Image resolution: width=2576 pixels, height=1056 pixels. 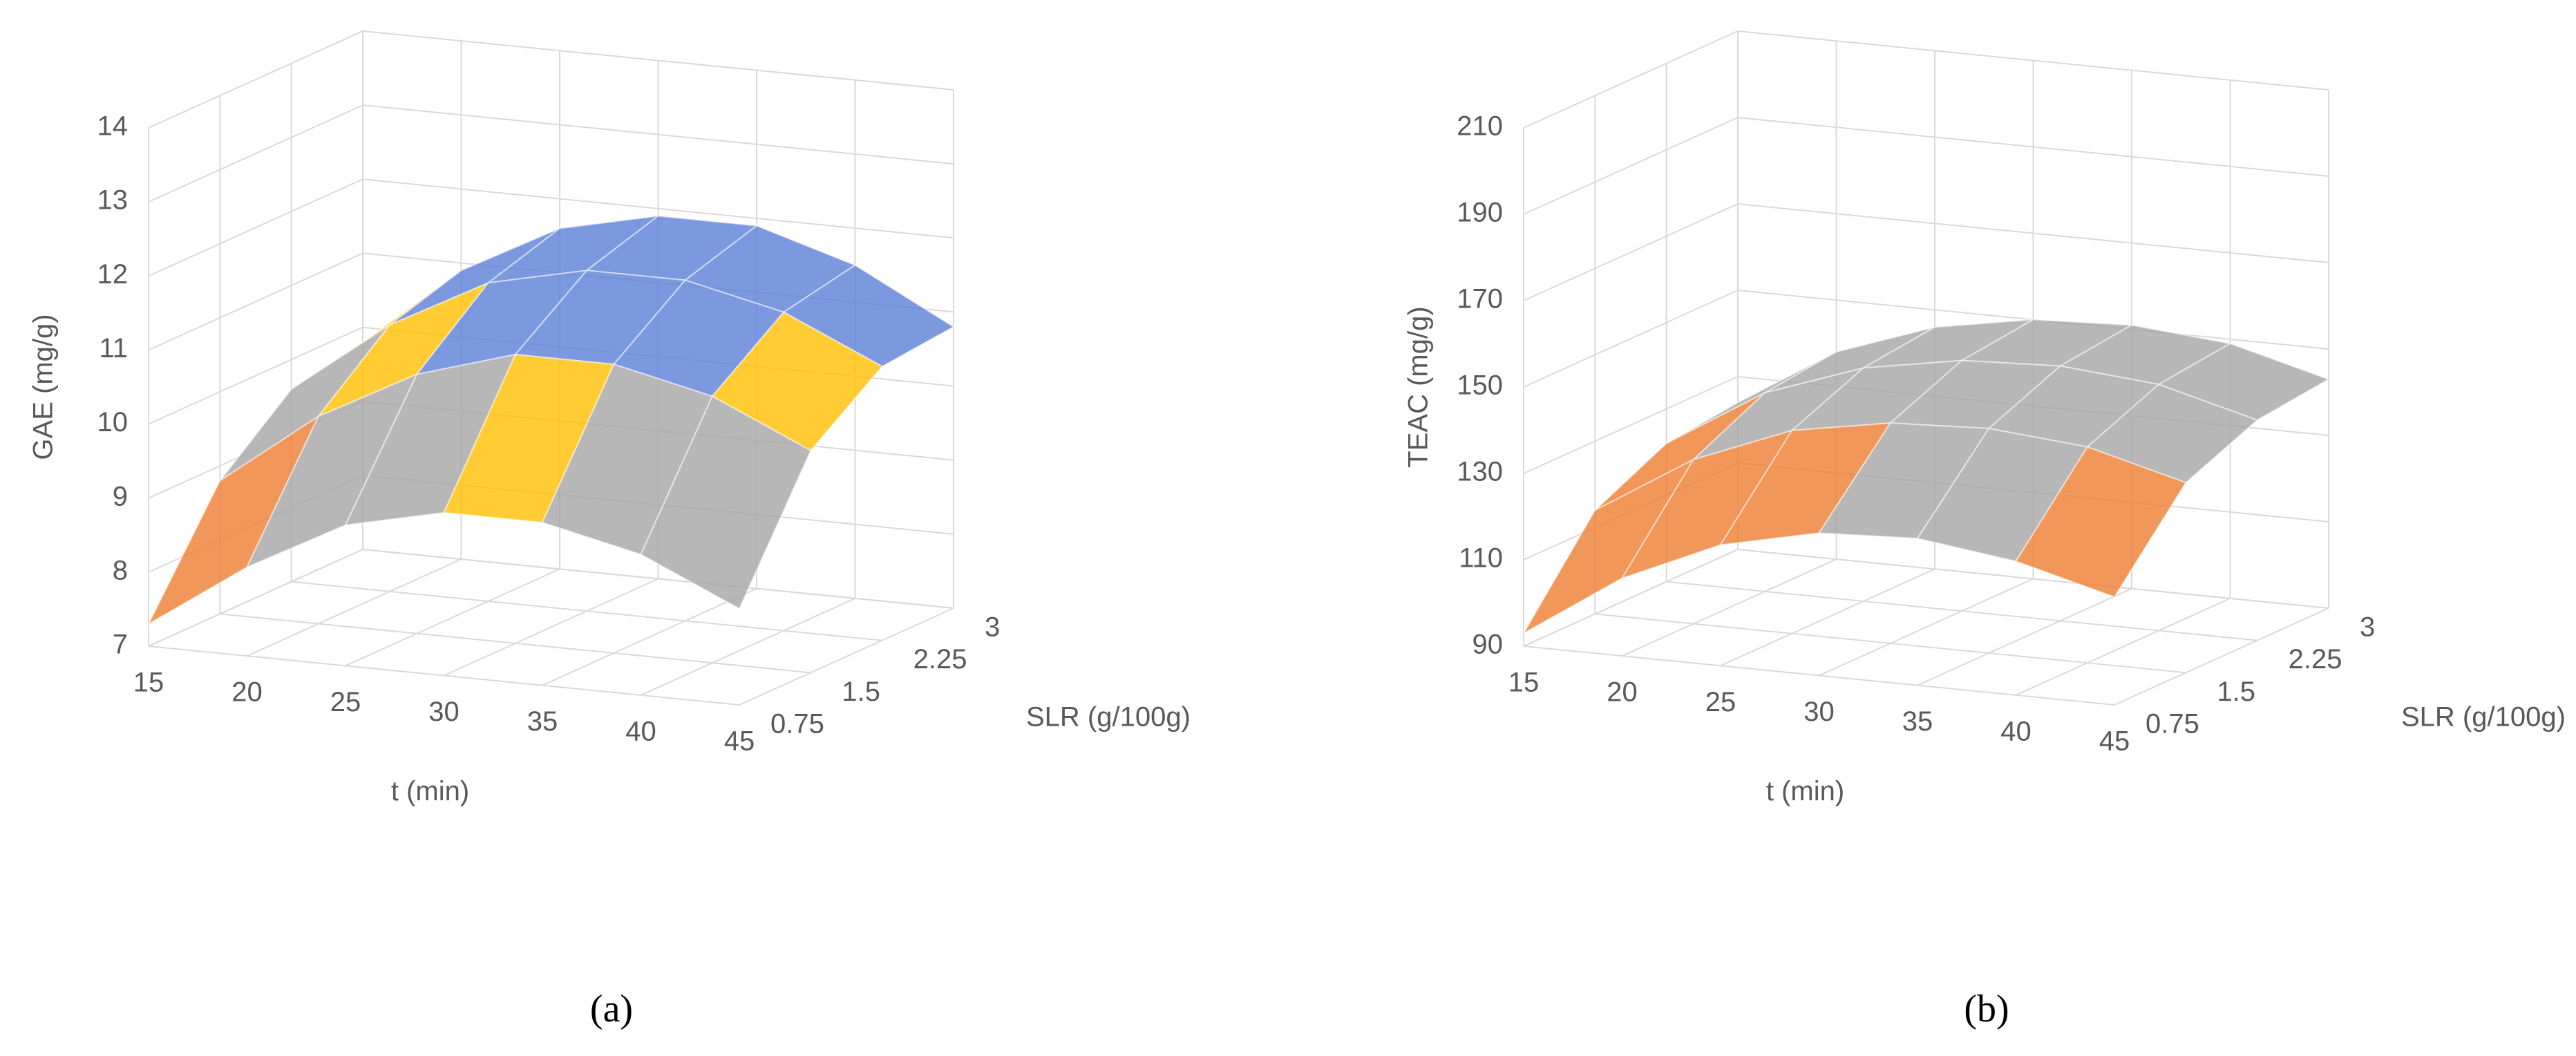 I want to click on z-tick-label: 8, so click(x=120, y=570).